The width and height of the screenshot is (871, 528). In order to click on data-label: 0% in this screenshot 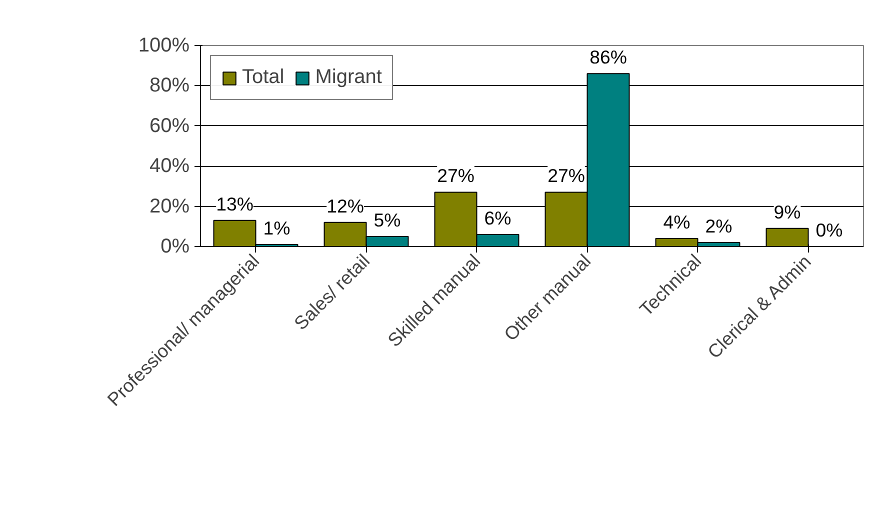, I will do `click(829, 230)`.